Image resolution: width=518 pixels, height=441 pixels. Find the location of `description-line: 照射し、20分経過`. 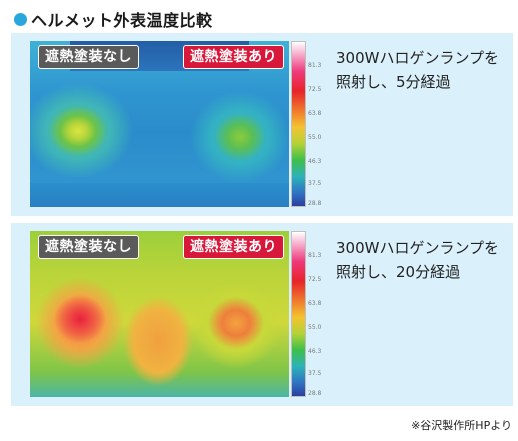

description-line: 照射し、20分経過 is located at coordinates (398, 272).